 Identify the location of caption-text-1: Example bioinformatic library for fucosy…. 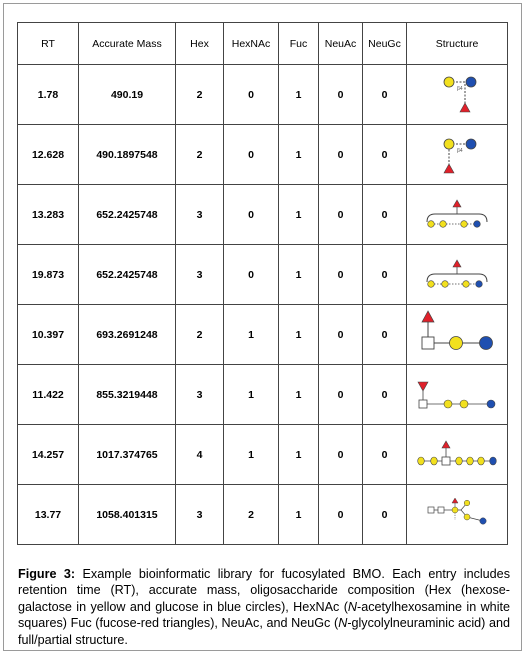
(264, 590).